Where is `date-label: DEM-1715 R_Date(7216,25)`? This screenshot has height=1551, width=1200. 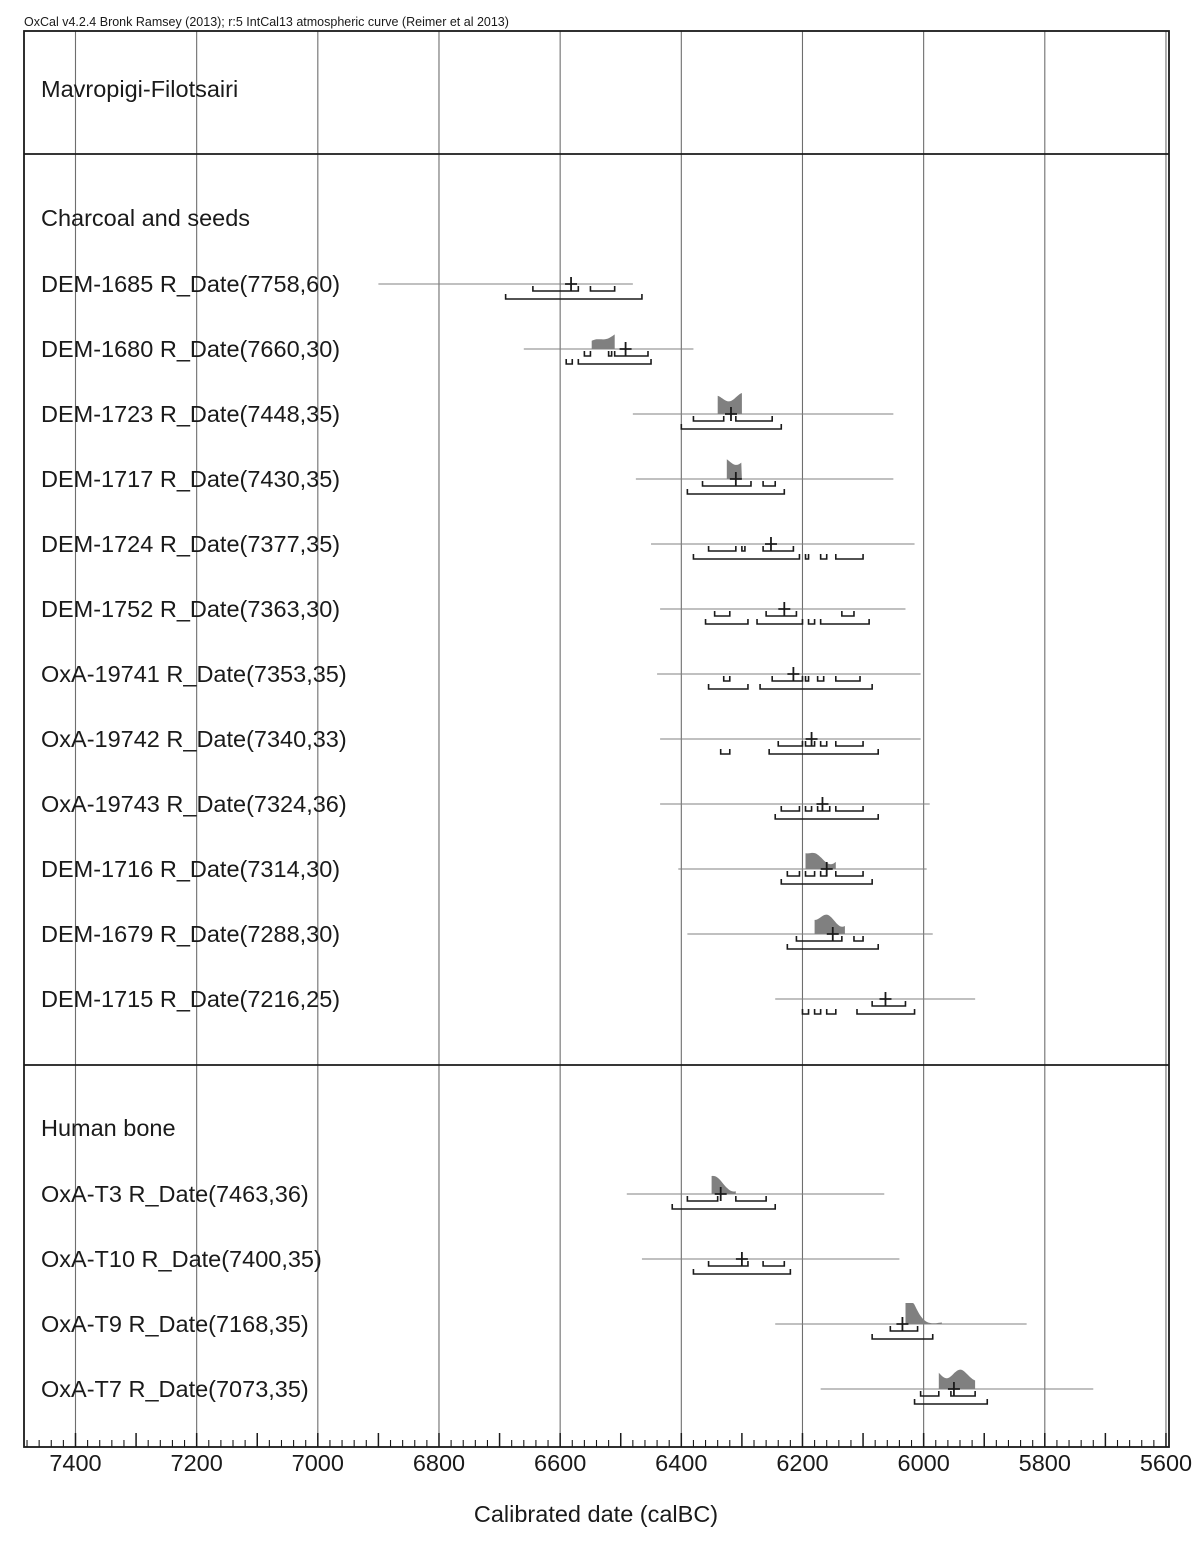
date-label: DEM-1715 R_Date(7216,25) is located at coordinates (190, 999).